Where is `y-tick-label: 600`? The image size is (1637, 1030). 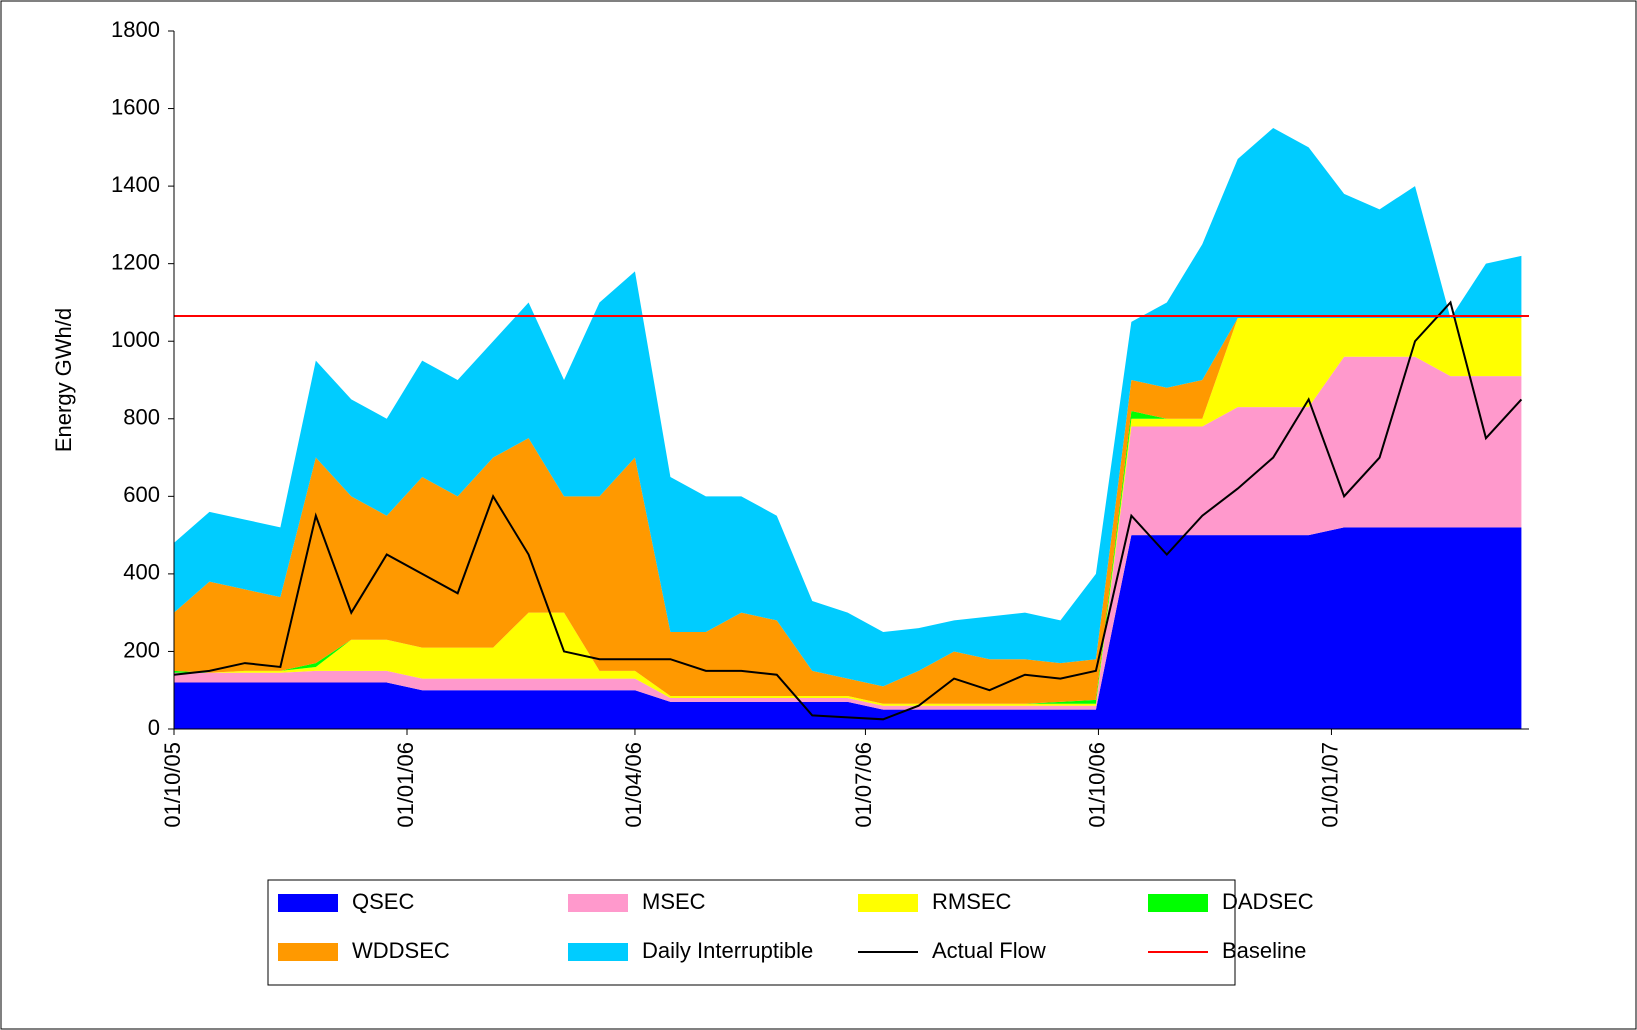 y-tick-label: 600 is located at coordinates (141, 494).